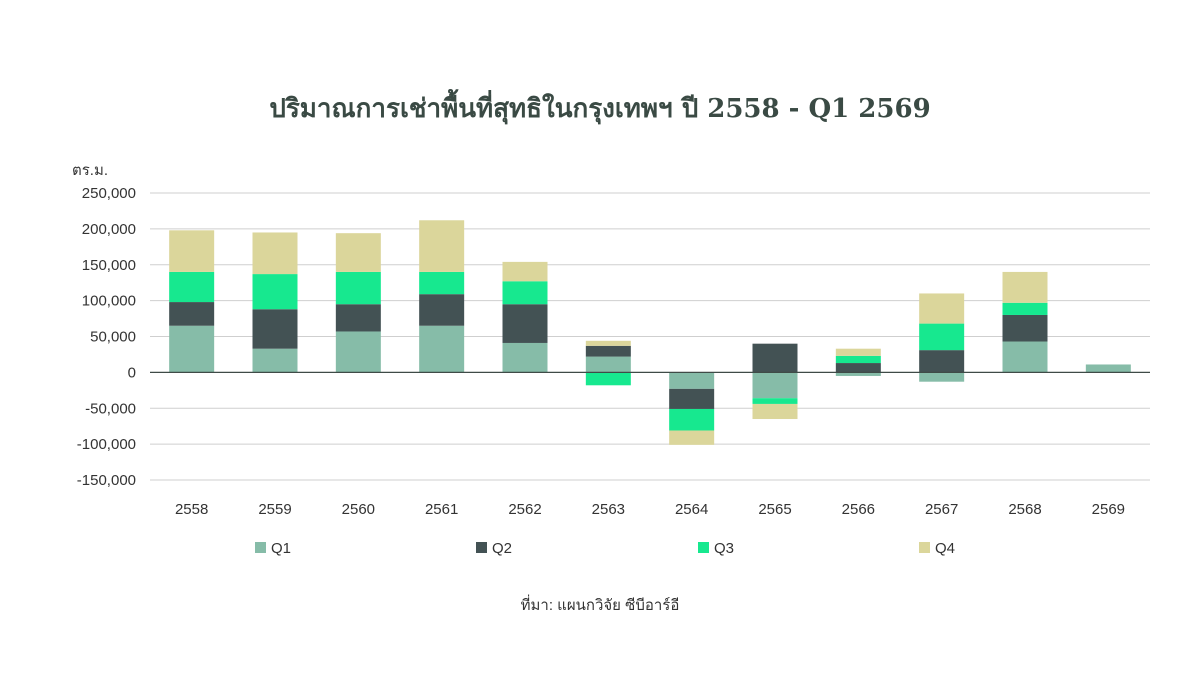 The image size is (1200, 675). I want to click on x-tick-label: 2558, so click(191, 509).